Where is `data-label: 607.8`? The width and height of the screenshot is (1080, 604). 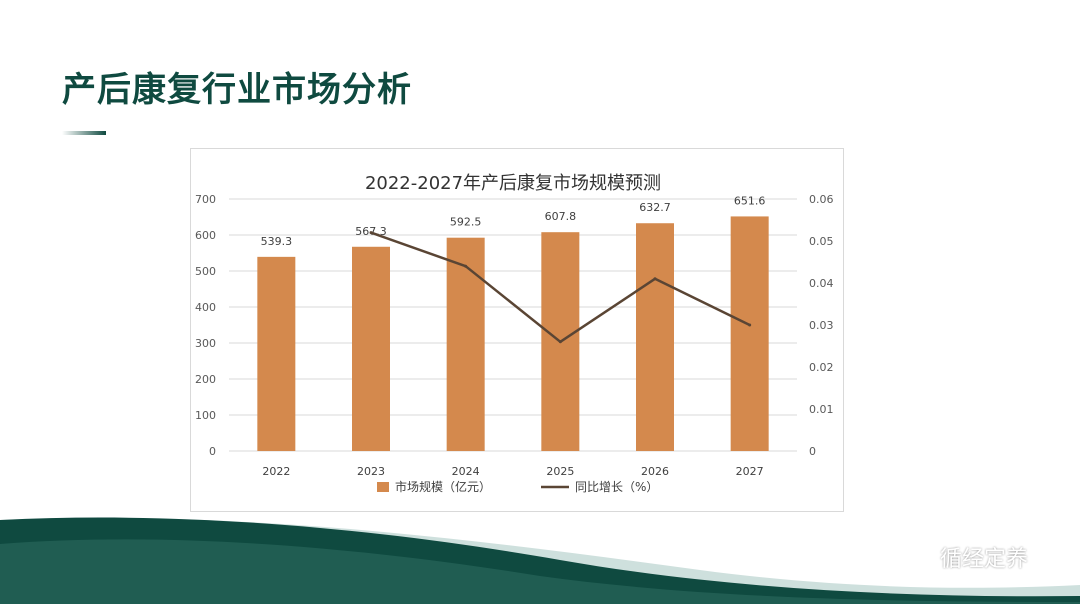 data-label: 607.8 is located at coordinates (561, 216).